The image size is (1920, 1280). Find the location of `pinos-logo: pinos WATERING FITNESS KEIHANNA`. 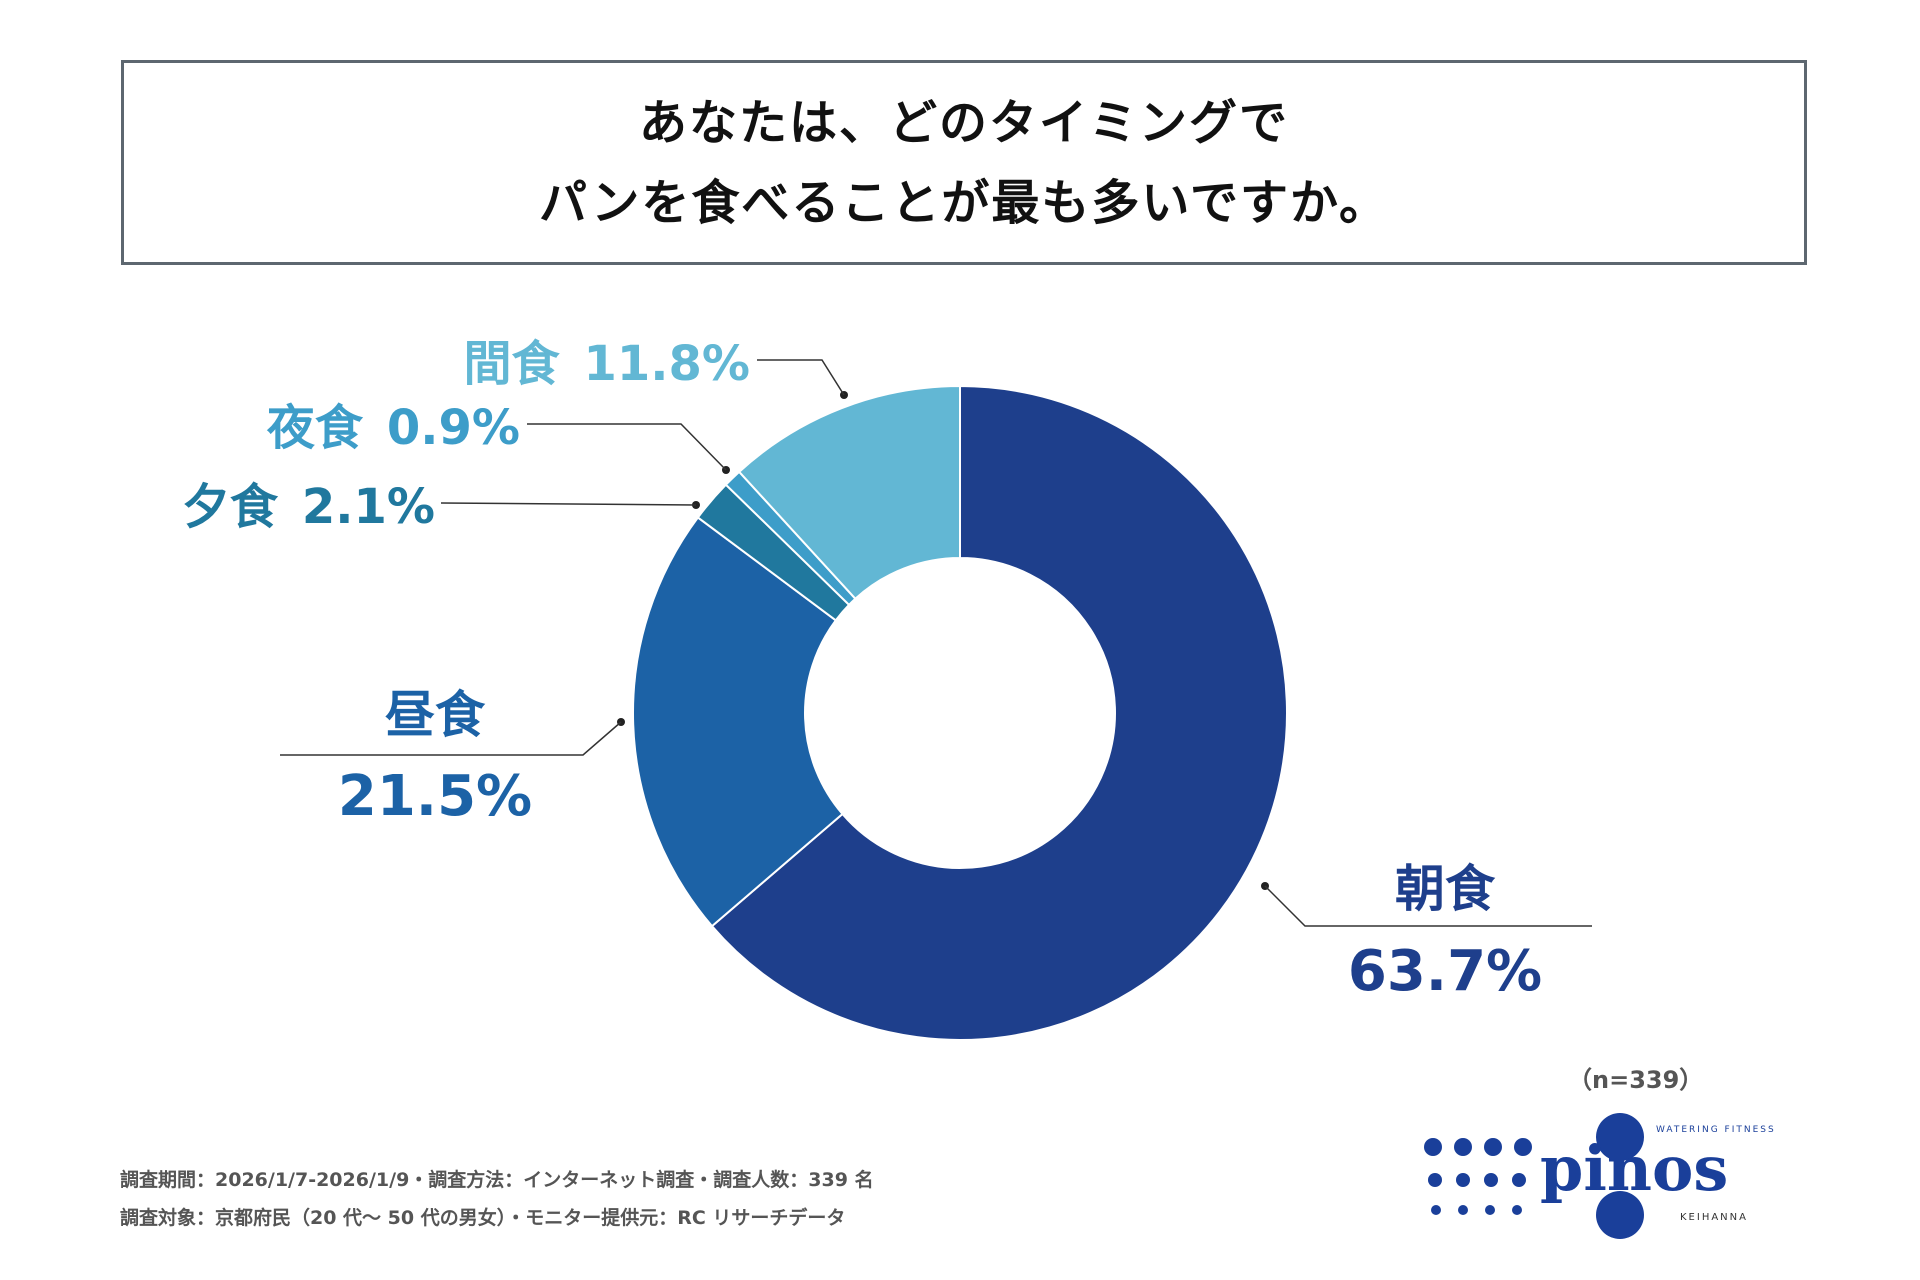

pinos-logo: pinos WATERING FITNESS KEIHANNA is located at coordinates (1600, 1176).